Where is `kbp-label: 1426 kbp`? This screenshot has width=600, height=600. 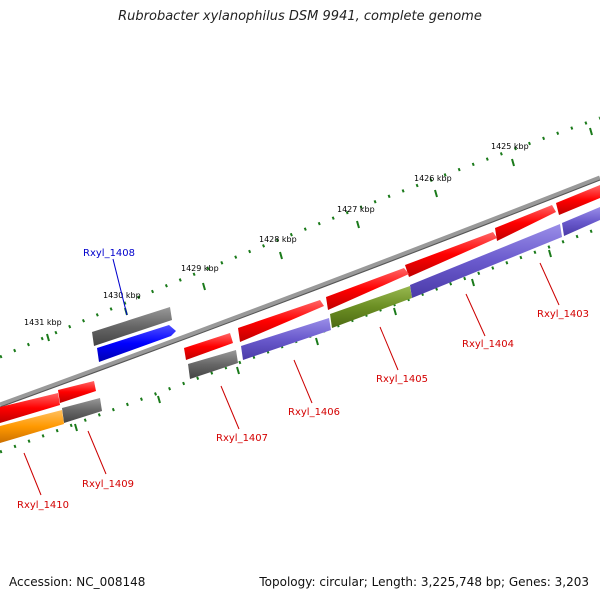 kbp-label: 1426 kbp is located at coordinates (433, 178).